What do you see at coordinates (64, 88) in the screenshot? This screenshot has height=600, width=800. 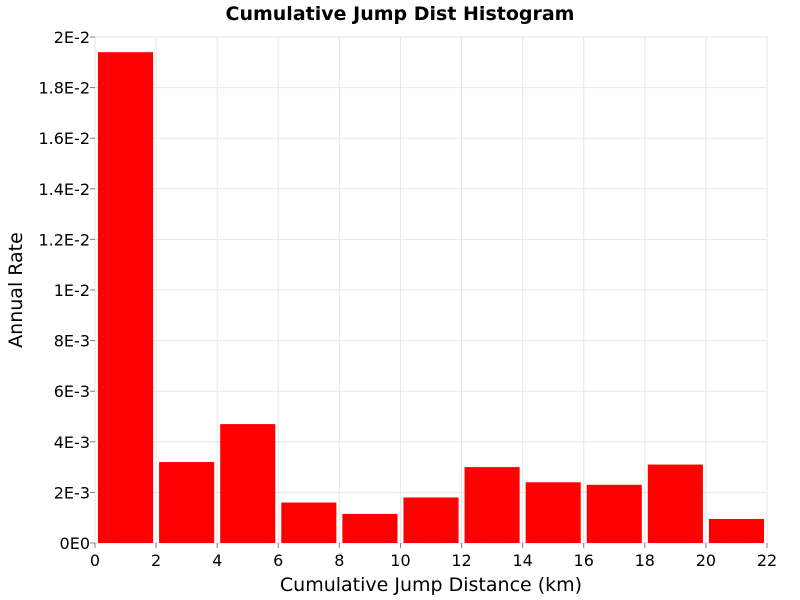 I see `y-tick-label: 1.8E-2` at bounding box center [64, 88].